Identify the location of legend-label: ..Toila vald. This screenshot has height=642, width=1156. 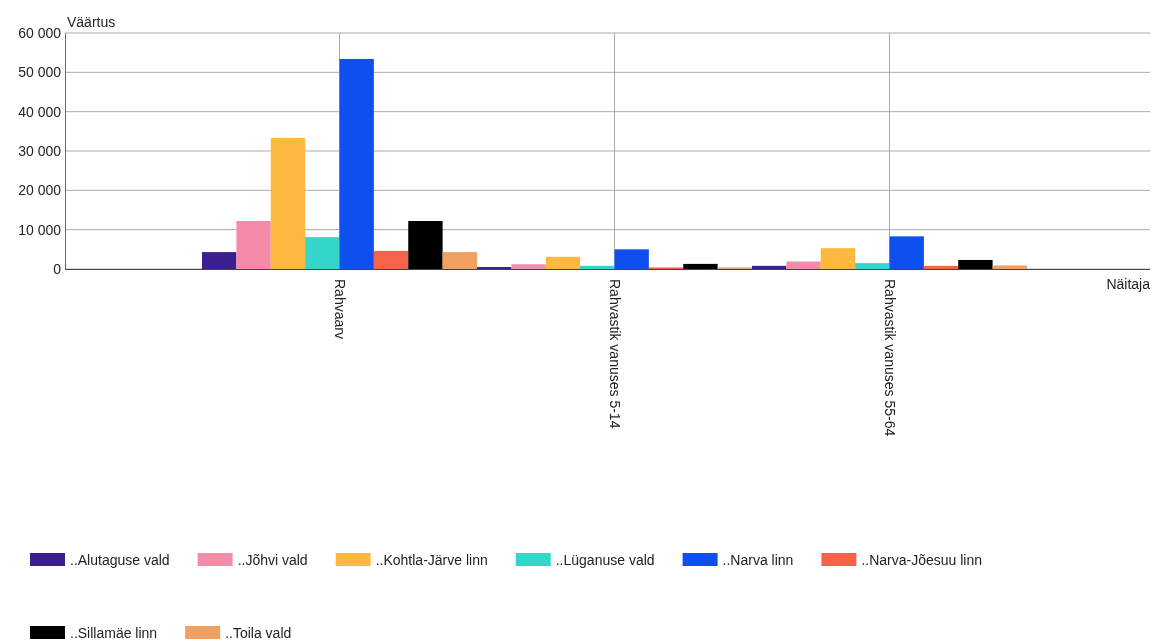
(258, 633).